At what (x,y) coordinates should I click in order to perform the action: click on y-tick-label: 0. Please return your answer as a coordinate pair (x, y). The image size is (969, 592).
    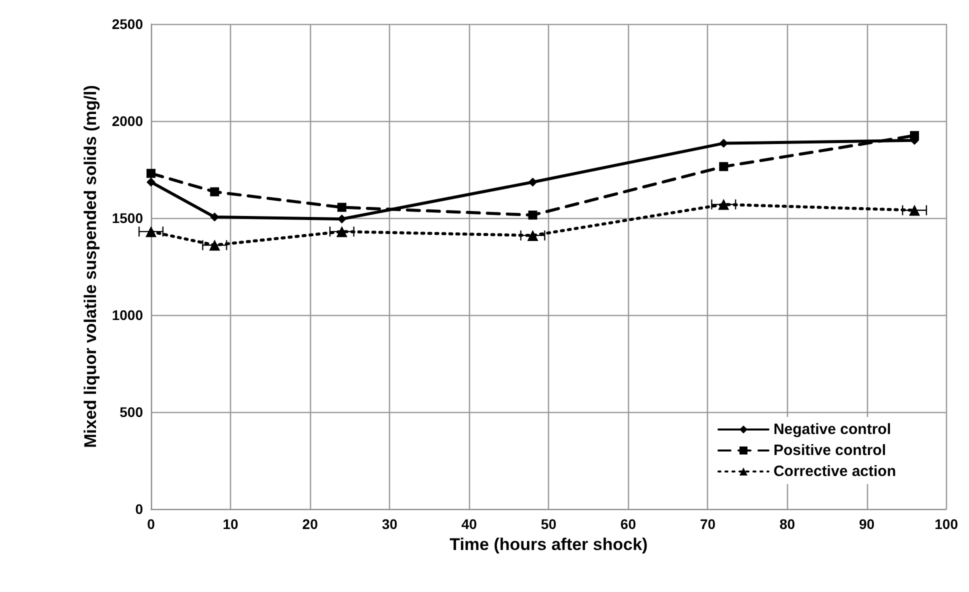
    Looking at the image, I should click on (139, 509).